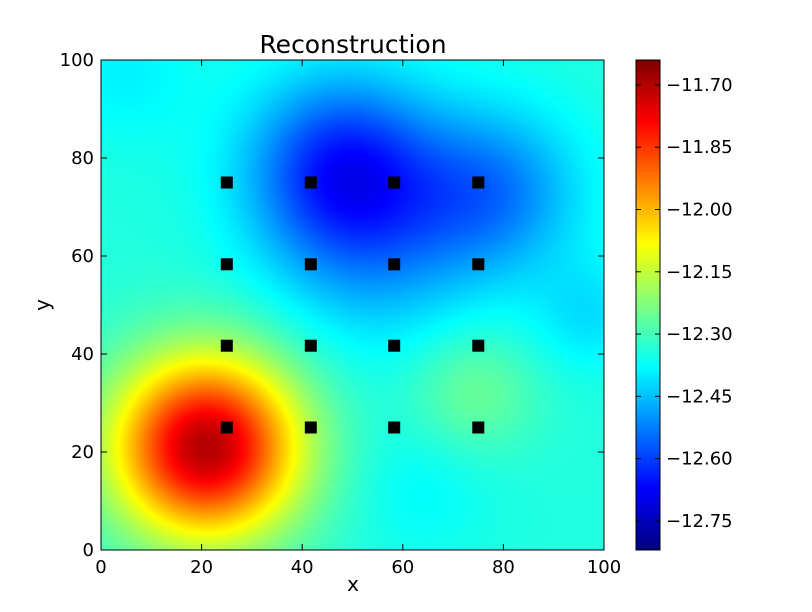  Describe the element at coordinates (699, 521) in the screenshot. I see `colorbar-tick-label: −12.75` at that location.